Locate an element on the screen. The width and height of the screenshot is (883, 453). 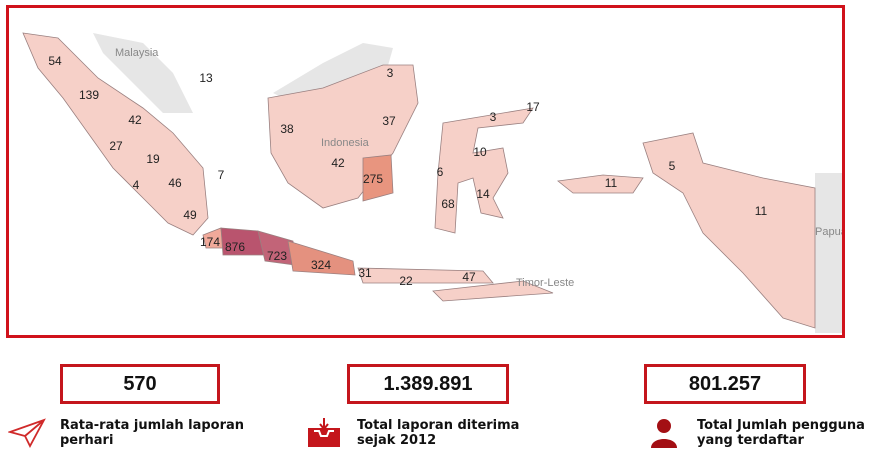
value-label: 4 is located at coordinates (136, 185).